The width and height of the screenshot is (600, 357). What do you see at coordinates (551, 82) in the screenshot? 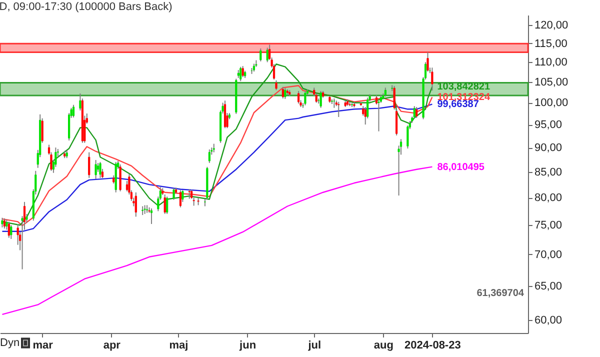
I see `y-tick-label: 105,00` at bounding box center [551, 82].